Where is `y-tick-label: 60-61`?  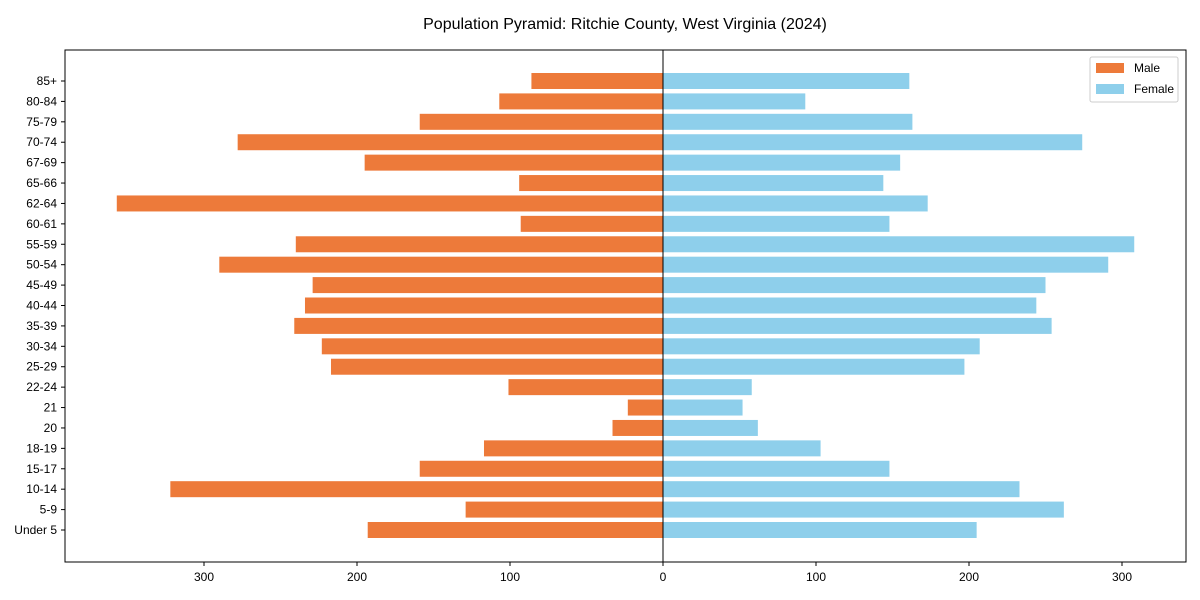
y-tick-label: 60-61 is located at coordinates (41, 224).